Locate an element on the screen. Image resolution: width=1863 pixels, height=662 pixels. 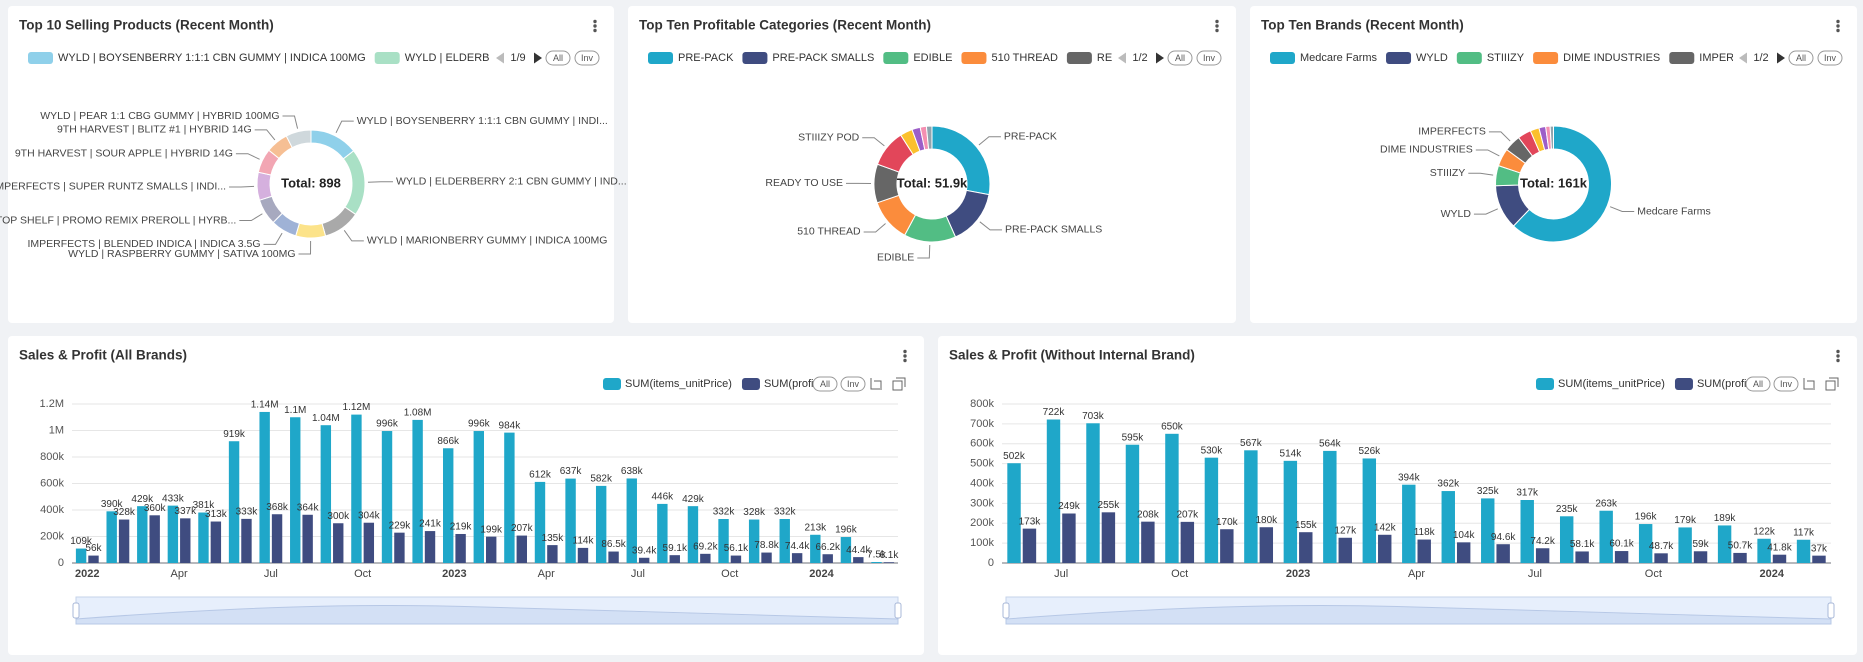
bar-value-label: 7.5k is located at coordinates (877, 555).